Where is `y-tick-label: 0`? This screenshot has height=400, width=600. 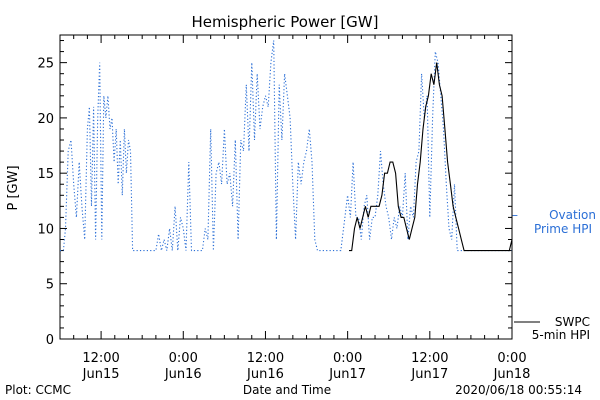 y-tick-label: 0 is located at coordinates (50, 340).